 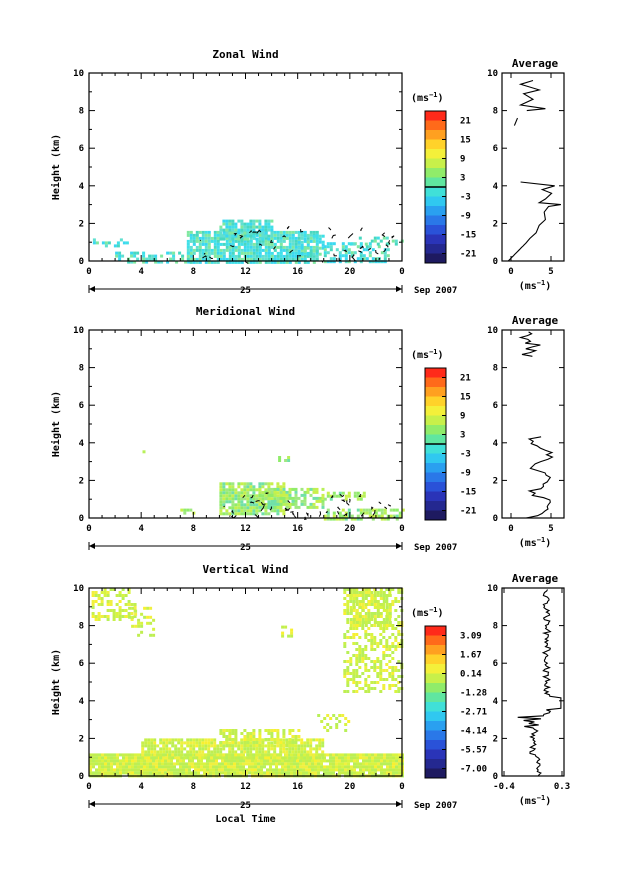 What do you see at coordinates (465, 455) in the screenshot?
I see `colorbar-tick-label: -3` at bounding box center [465, 455].